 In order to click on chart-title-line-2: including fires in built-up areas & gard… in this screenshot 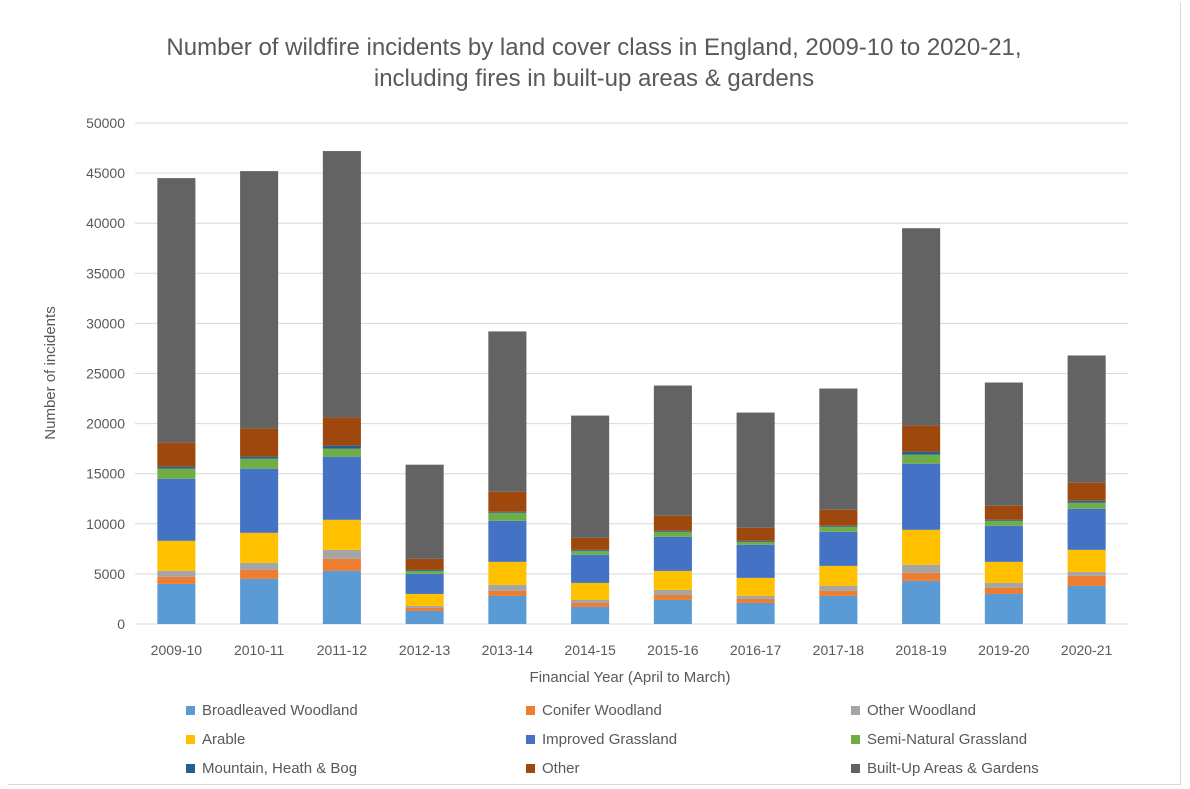, I will do `click(594, 78)`.